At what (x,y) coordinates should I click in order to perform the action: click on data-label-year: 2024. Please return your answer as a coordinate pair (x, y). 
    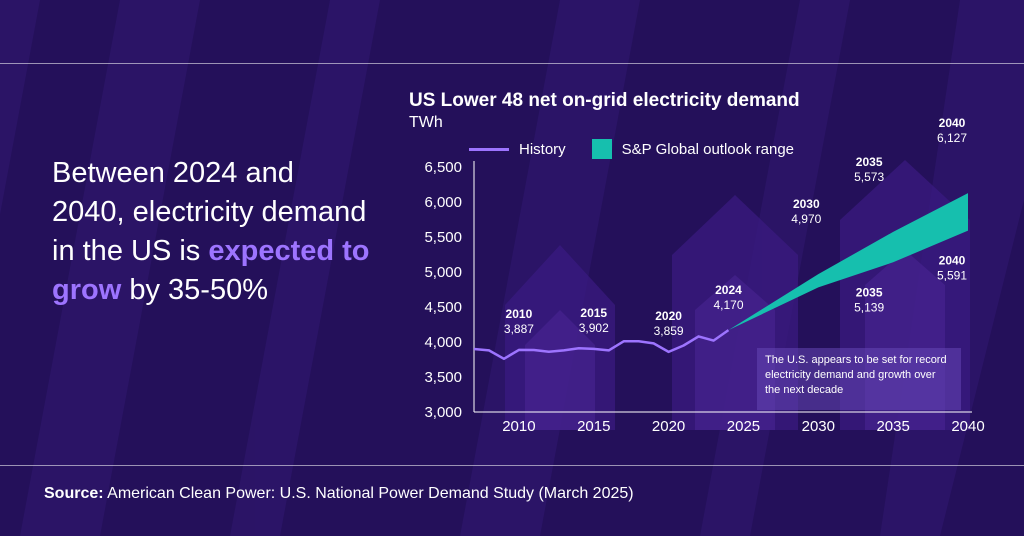
    Looking at the image, I should click on (728, 290).